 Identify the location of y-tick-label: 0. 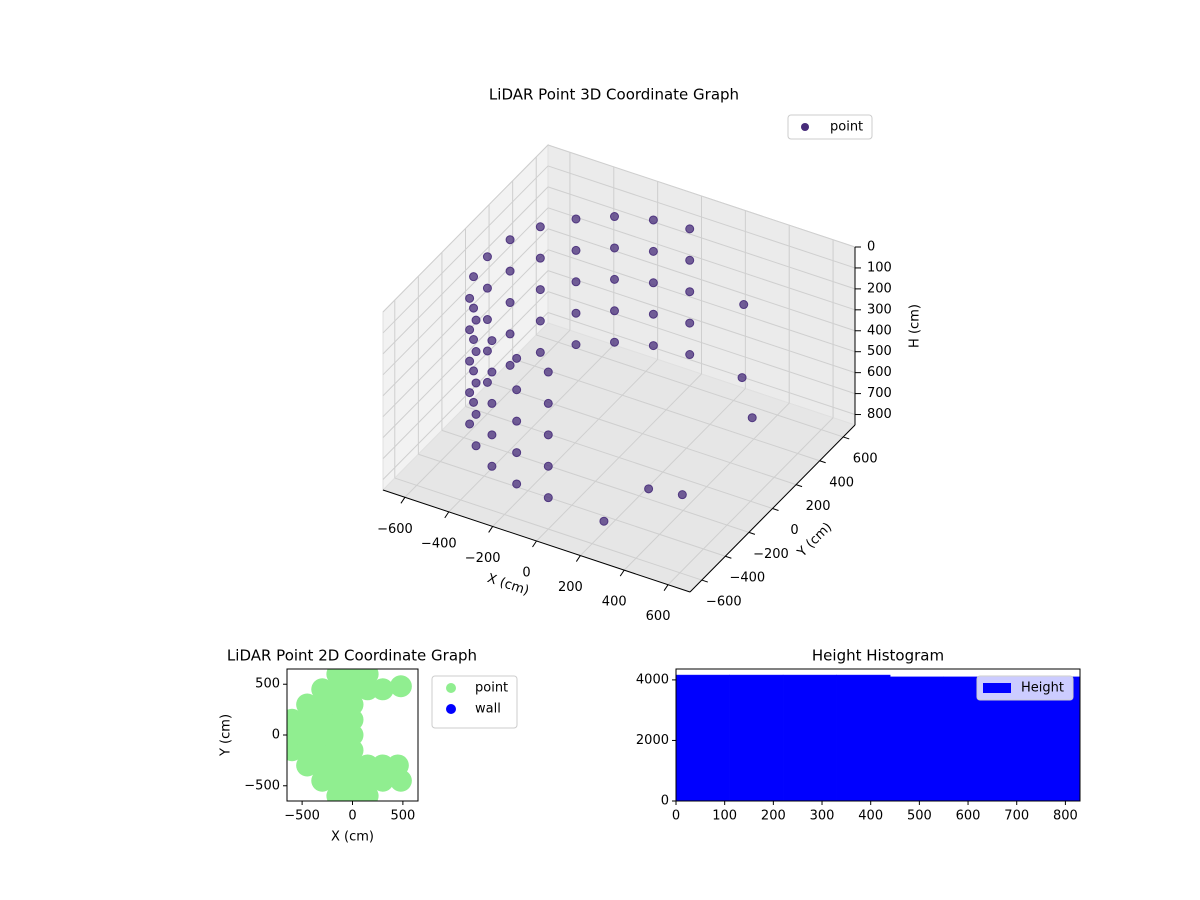
(276, 735).